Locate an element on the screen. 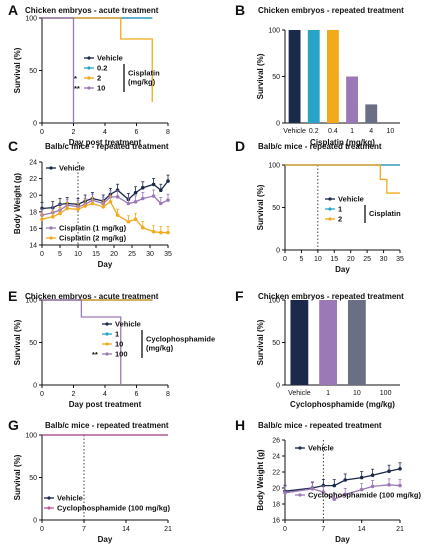 The height and width of the screenshot is (550, 431). x-tick-label: 30 is located at coordinates (150, 254).